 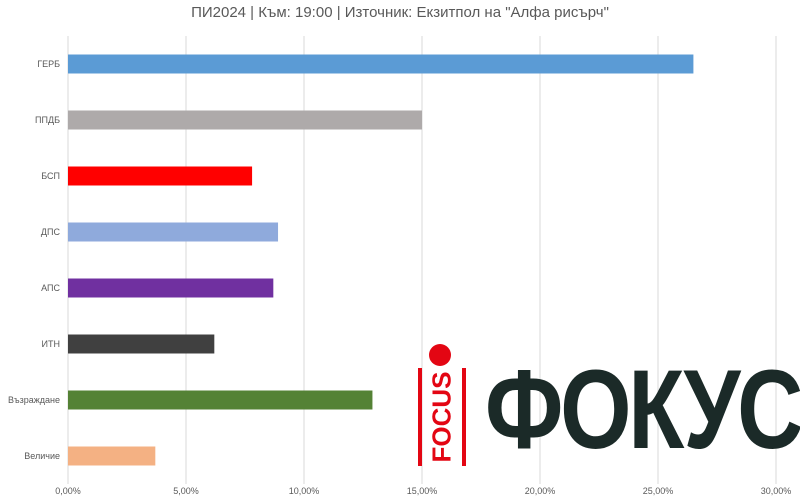 I want to click on y-category-label: БСП, so click(x=50, y=176).